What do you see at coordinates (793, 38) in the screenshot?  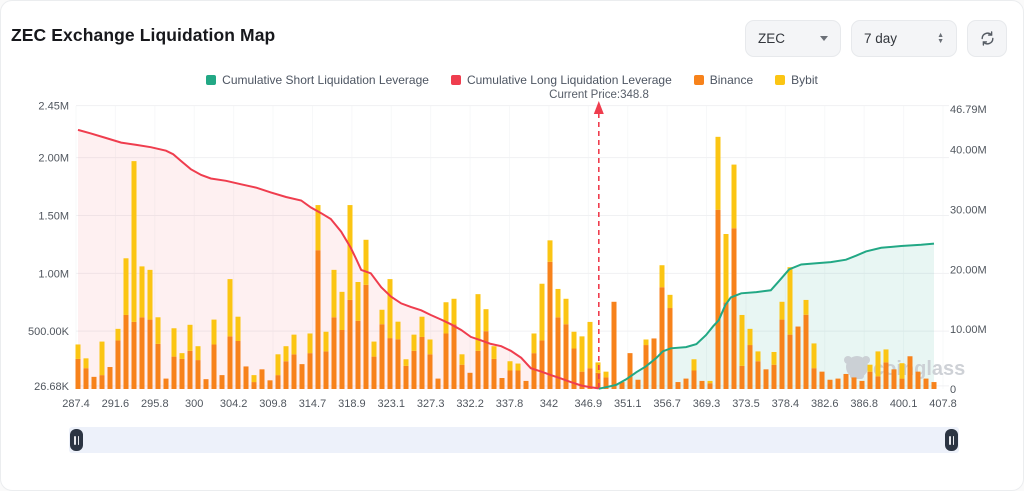 I see `symbol-select: ZEC` at bounding box center [793, 38].